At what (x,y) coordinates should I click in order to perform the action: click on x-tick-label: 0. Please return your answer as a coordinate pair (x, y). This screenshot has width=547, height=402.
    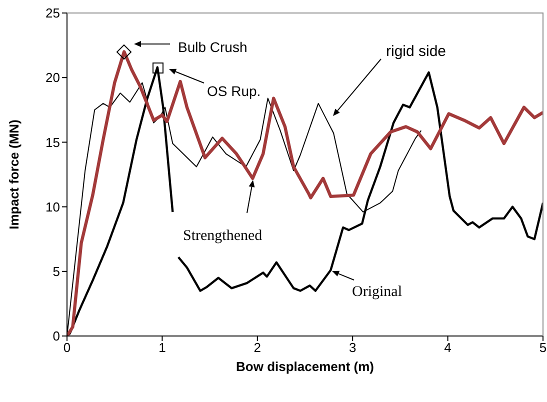
    Looking at the image, I should click on (67, 348).